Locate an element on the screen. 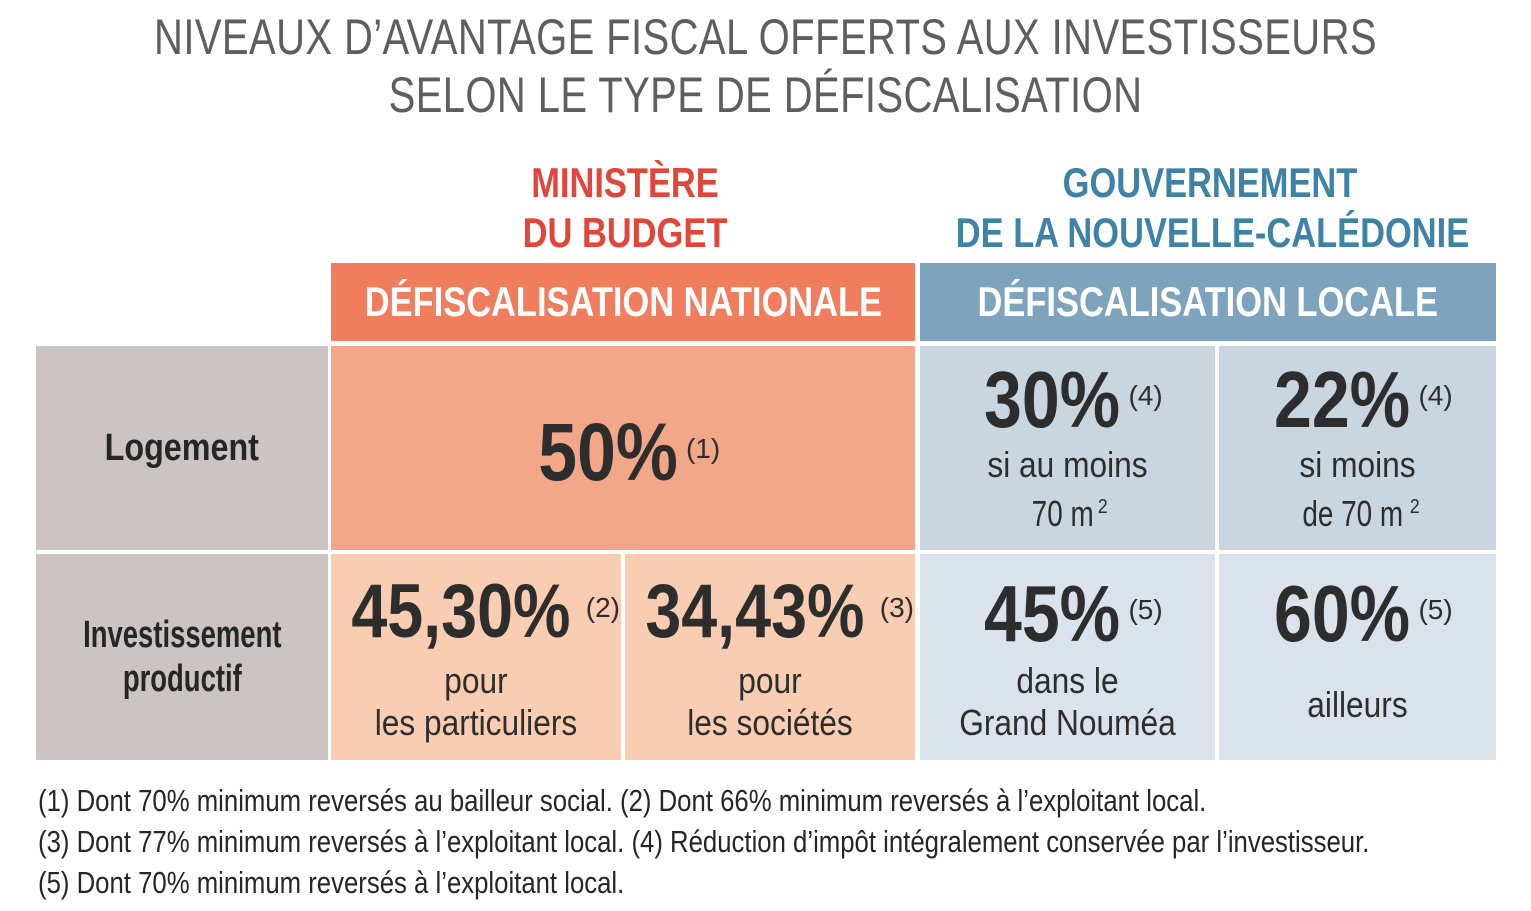  value-logement-local-2: 22% (4) is located at coordinates (1357, 400).